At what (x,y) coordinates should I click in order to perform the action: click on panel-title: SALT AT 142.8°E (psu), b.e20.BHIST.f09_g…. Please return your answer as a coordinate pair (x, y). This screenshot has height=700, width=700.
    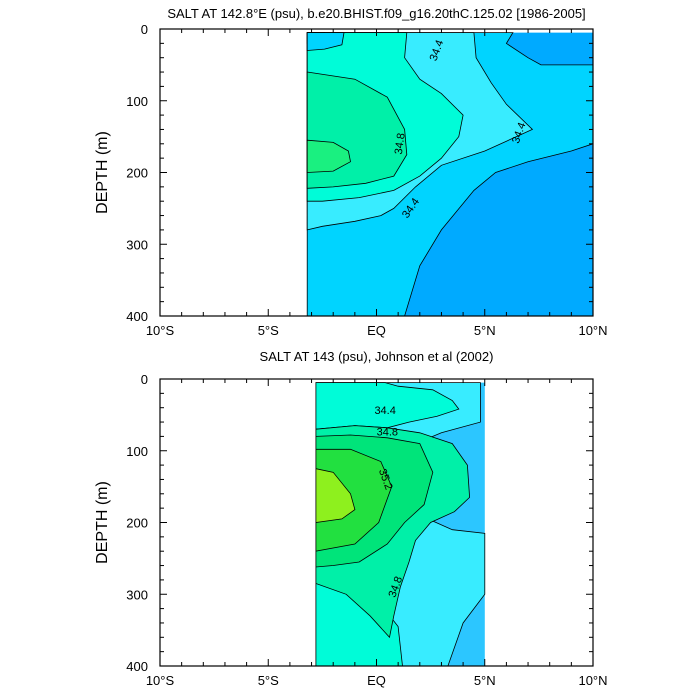
    Looking at the image, I should click on (376, 13).